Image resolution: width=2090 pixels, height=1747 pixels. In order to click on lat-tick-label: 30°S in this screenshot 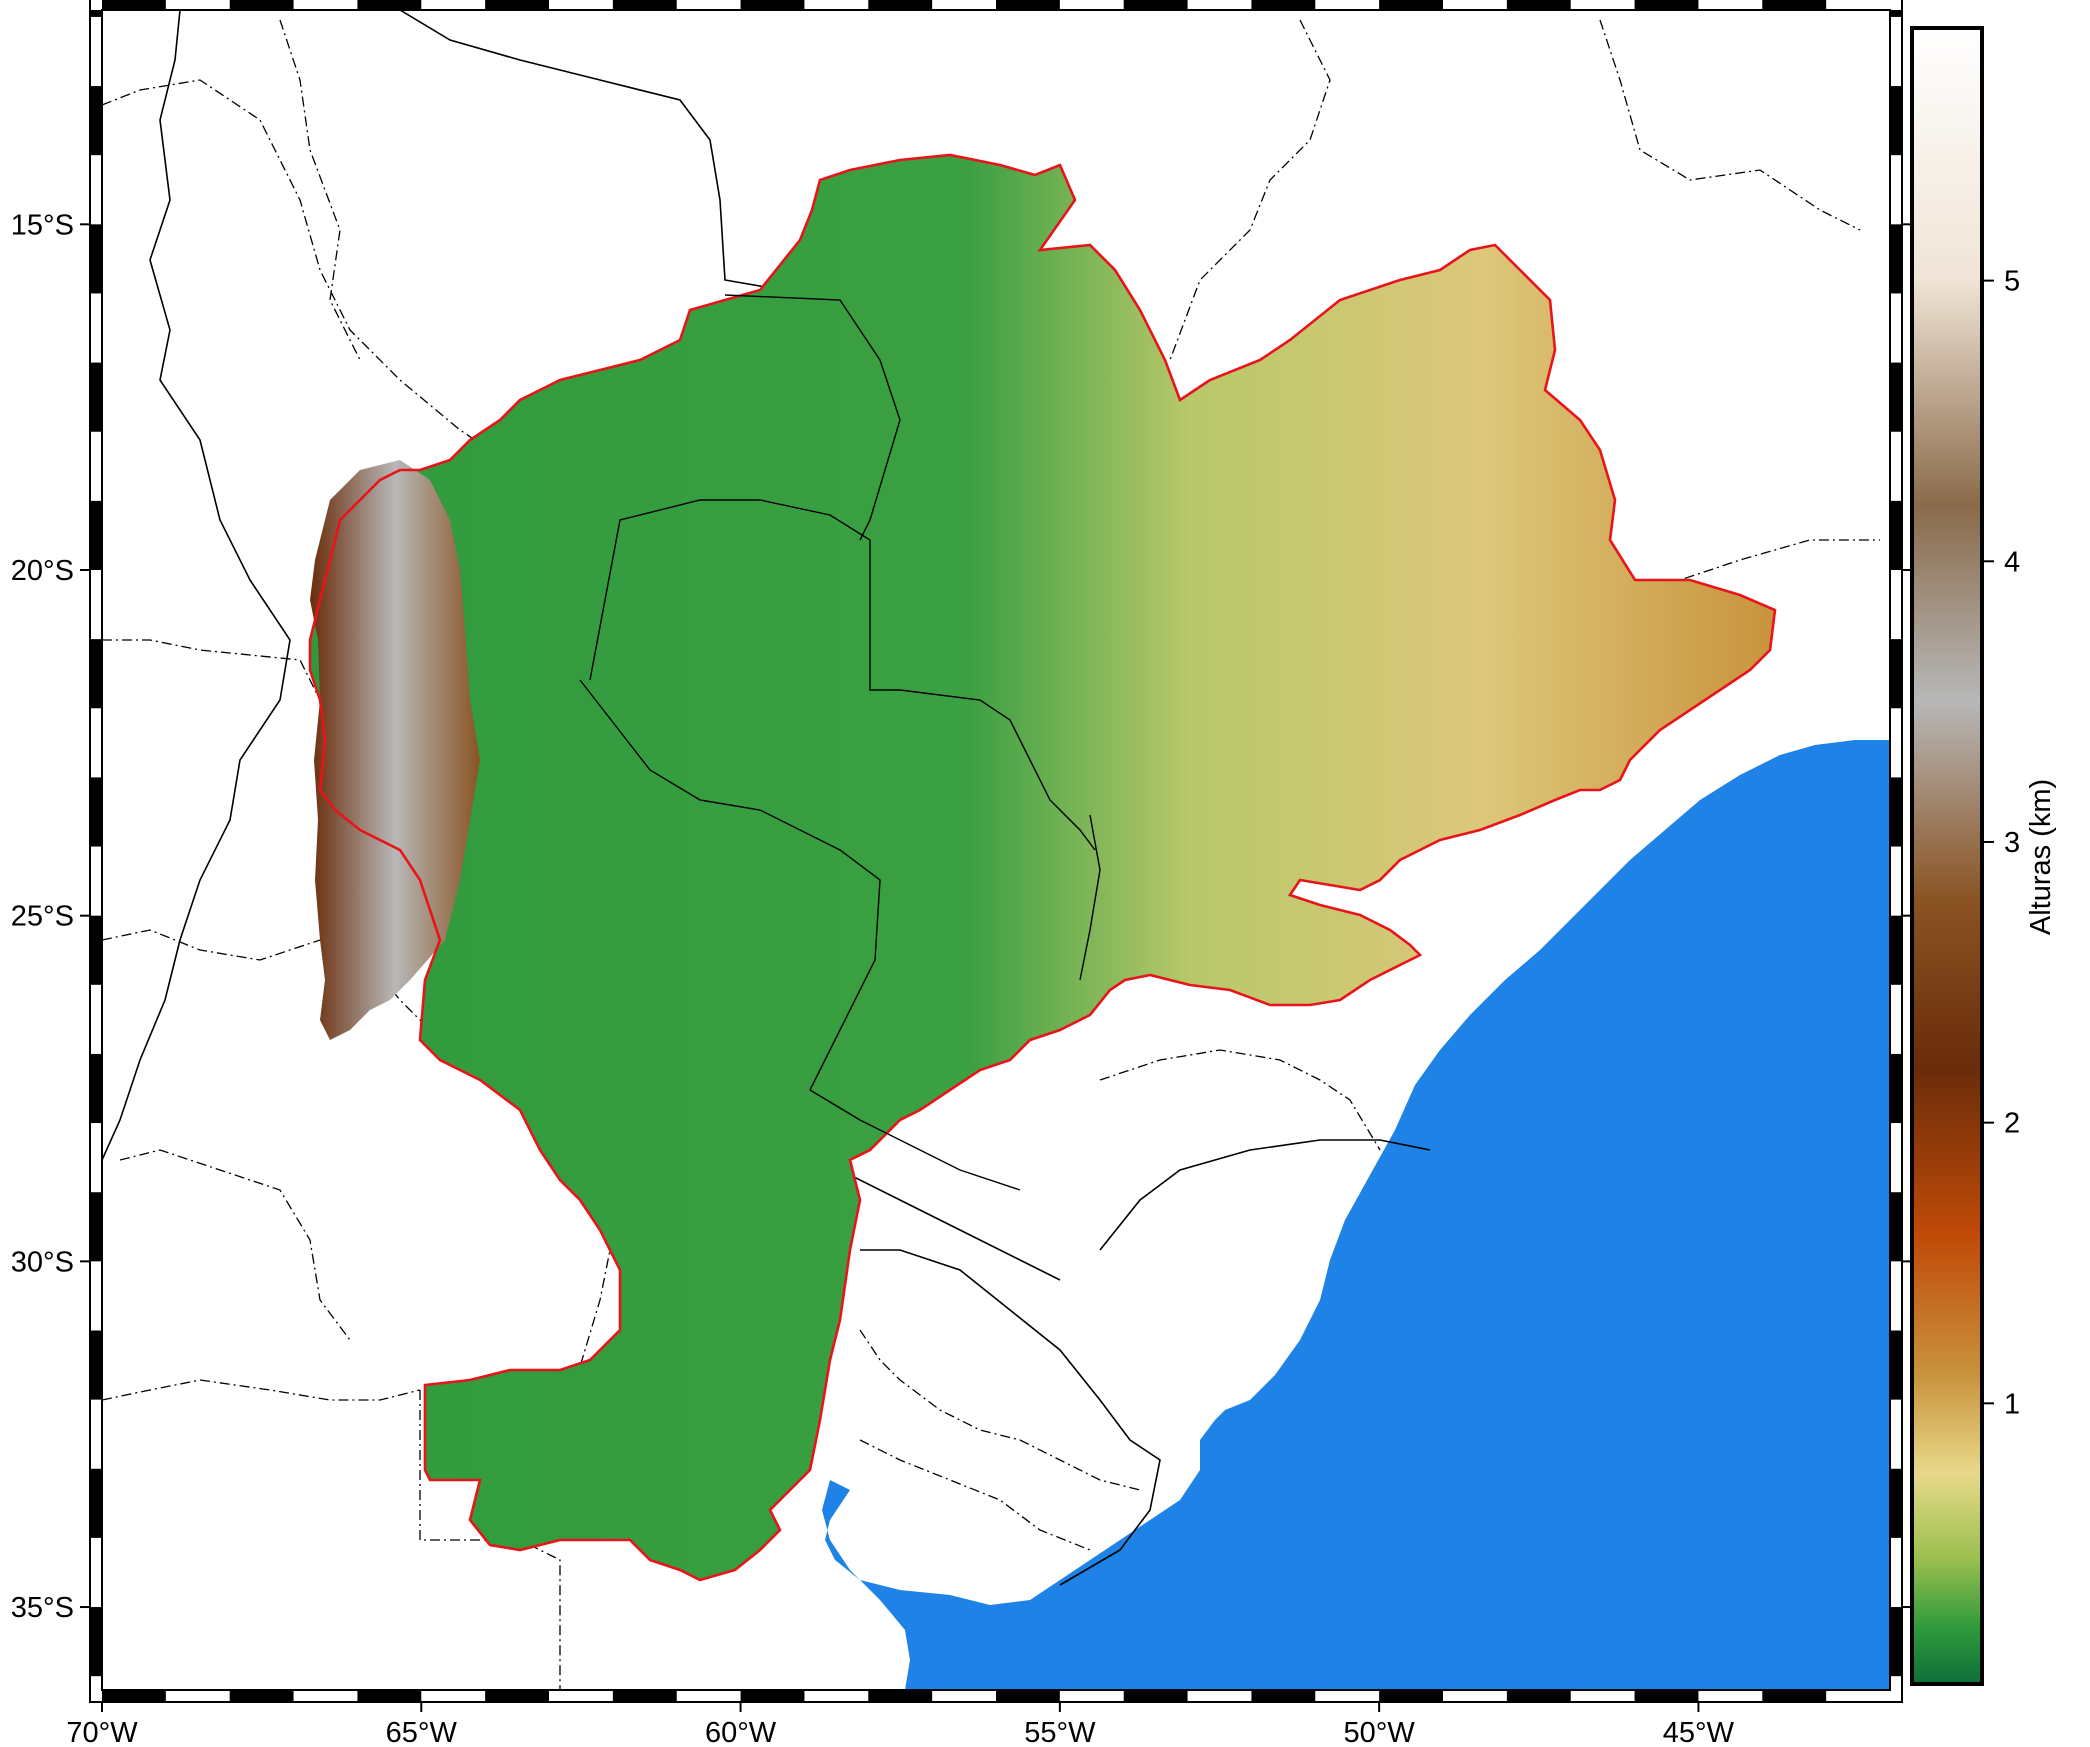, I will do `click(42, 1262)`.